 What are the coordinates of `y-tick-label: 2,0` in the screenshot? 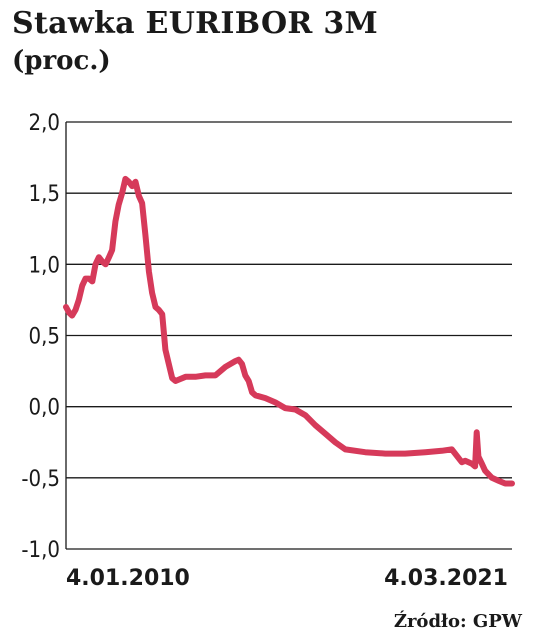 It's located at (44, 123).